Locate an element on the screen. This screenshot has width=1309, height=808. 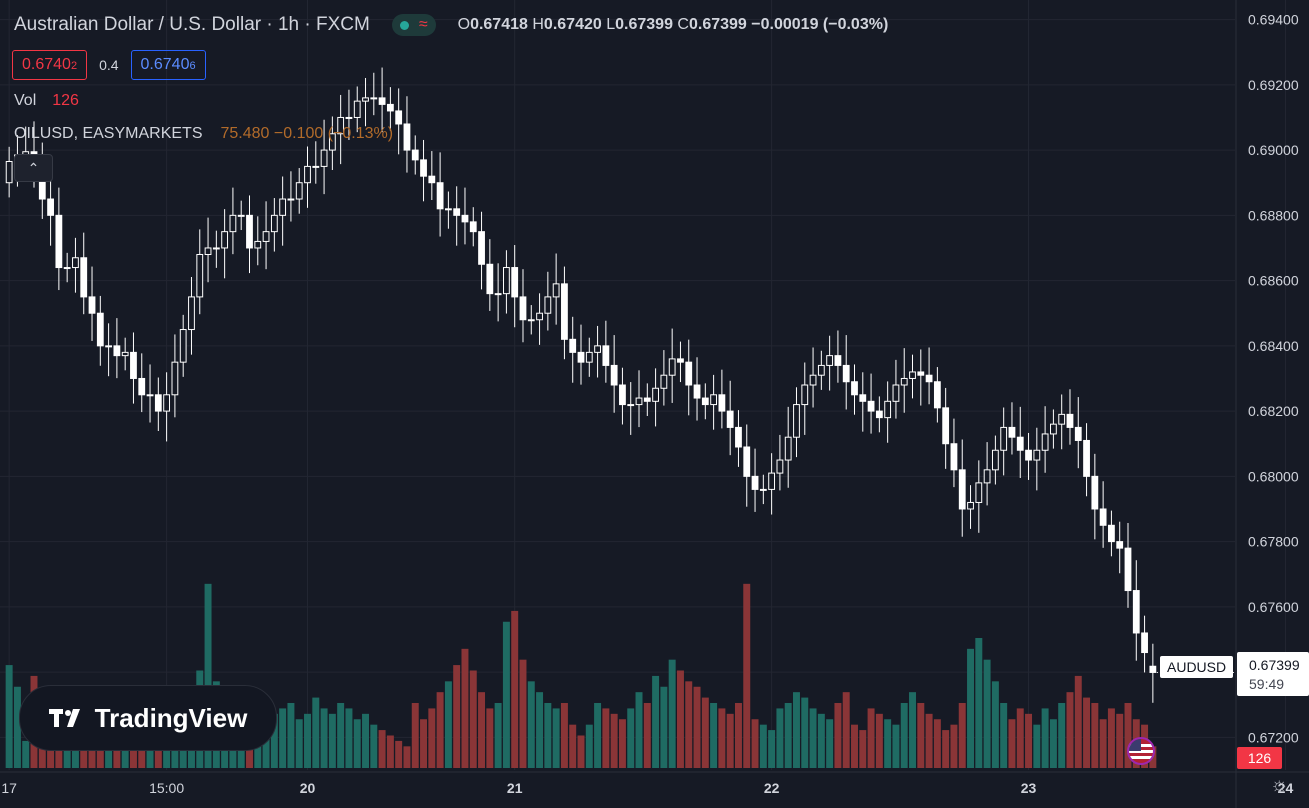
y-tick-label: 0.67200 is located at coordinates (1273, 737).